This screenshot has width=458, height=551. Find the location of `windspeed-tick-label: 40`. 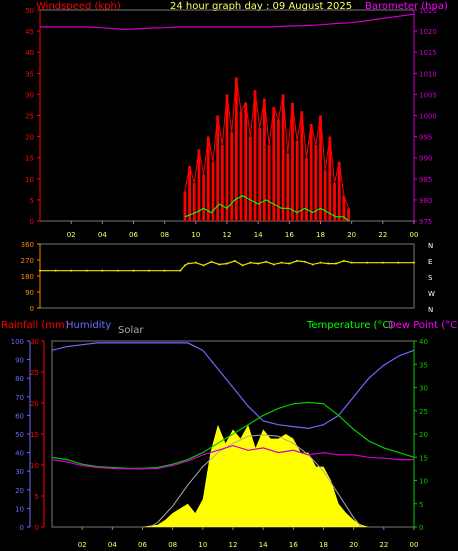

windspeed-tick-label: 40 is located at coordinates (29, 53).